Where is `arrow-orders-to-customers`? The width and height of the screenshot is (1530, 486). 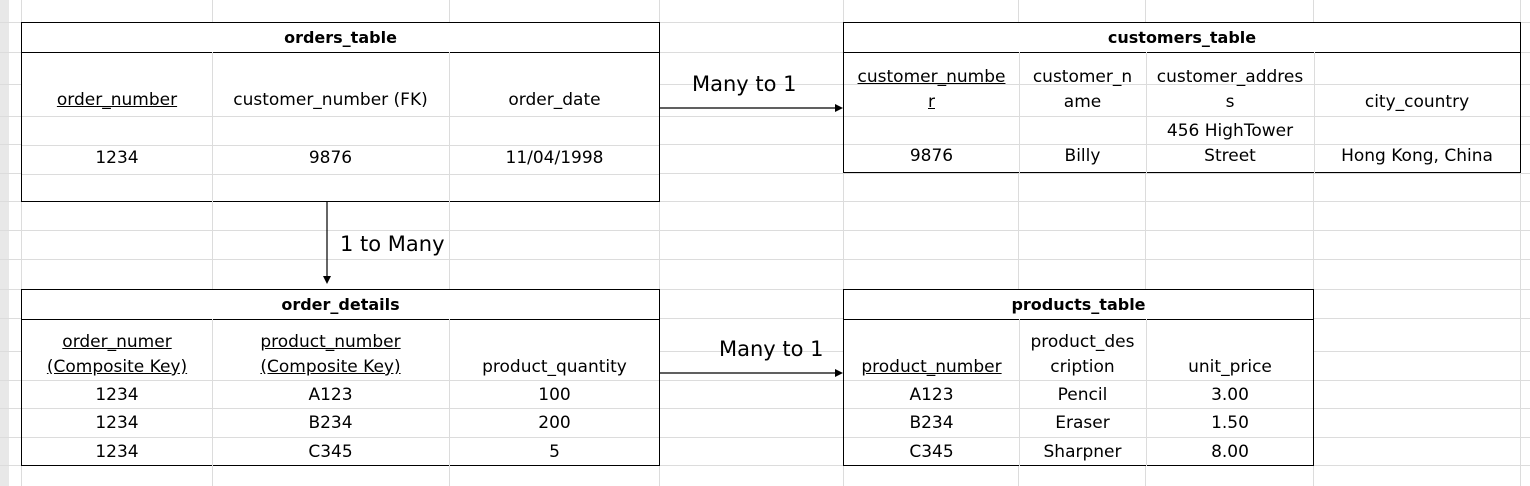 arrow-orders-to-customers is located at coordinates (751, 108).